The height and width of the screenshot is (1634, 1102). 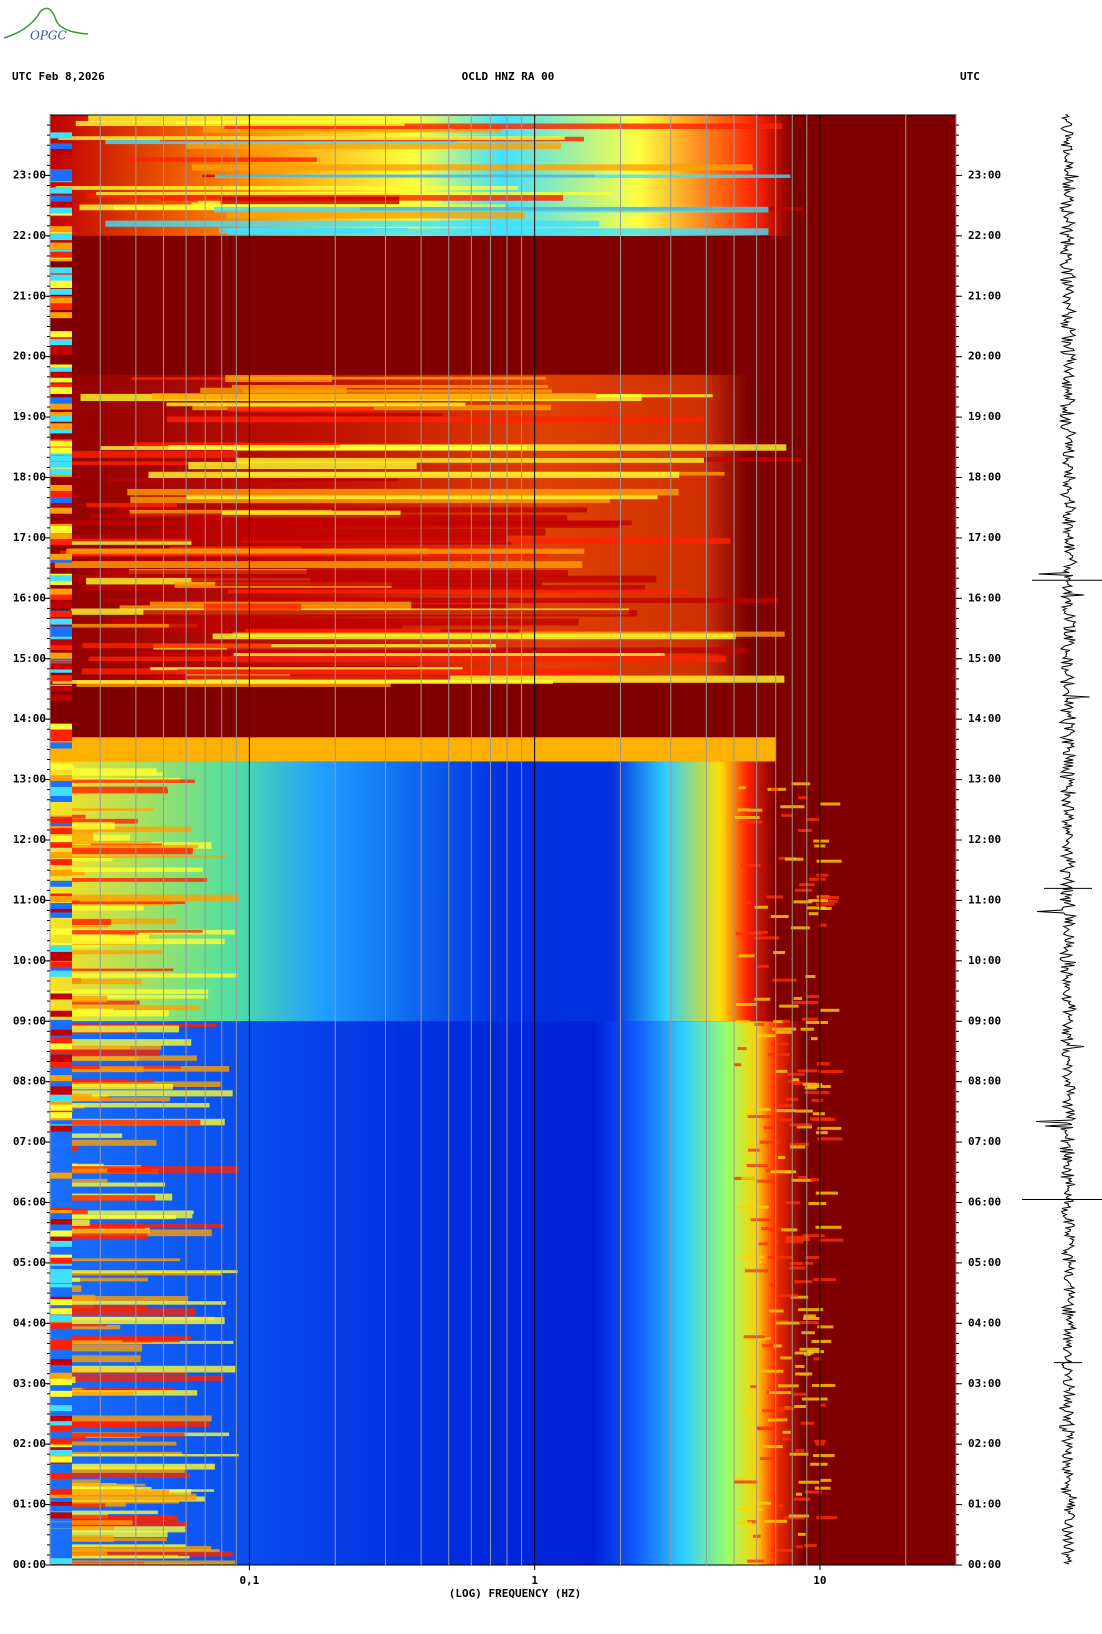 I want to click on logo-text: OPGC, so click(x=48, y=36).